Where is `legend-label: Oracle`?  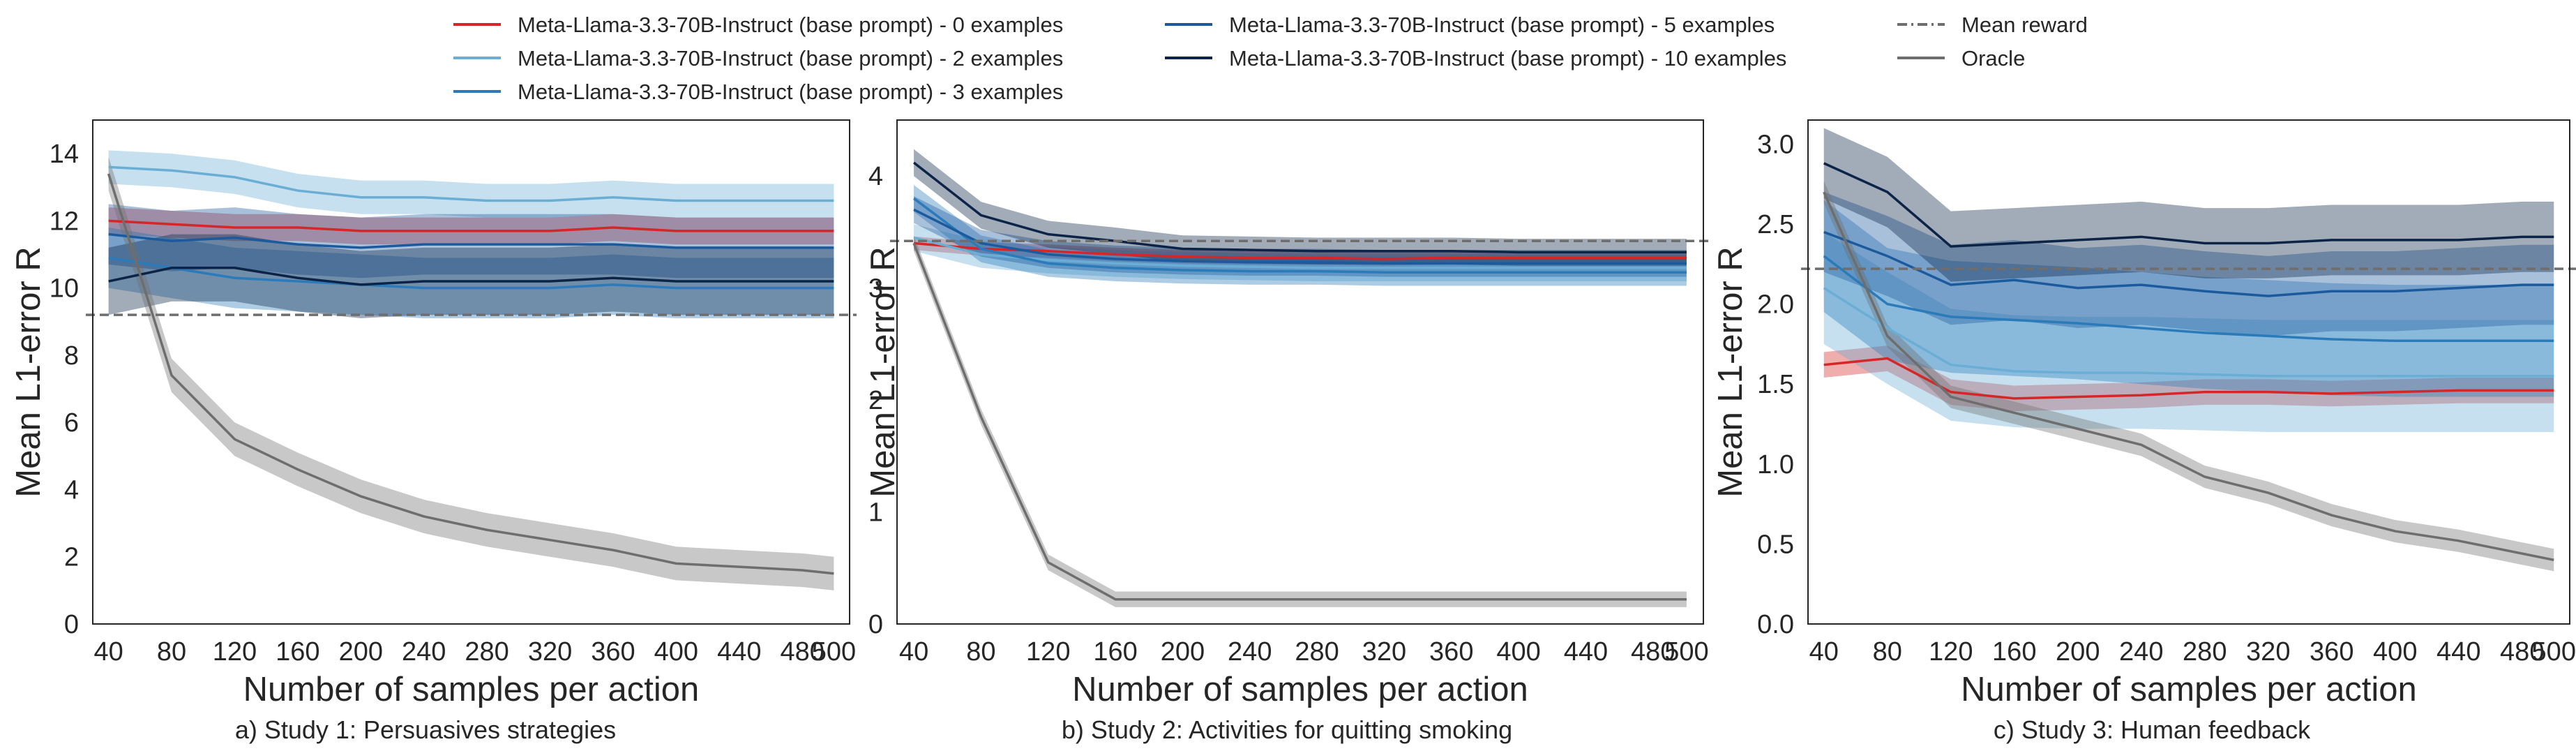 legend-label: Oracle is located at coordinates (1993, 58).